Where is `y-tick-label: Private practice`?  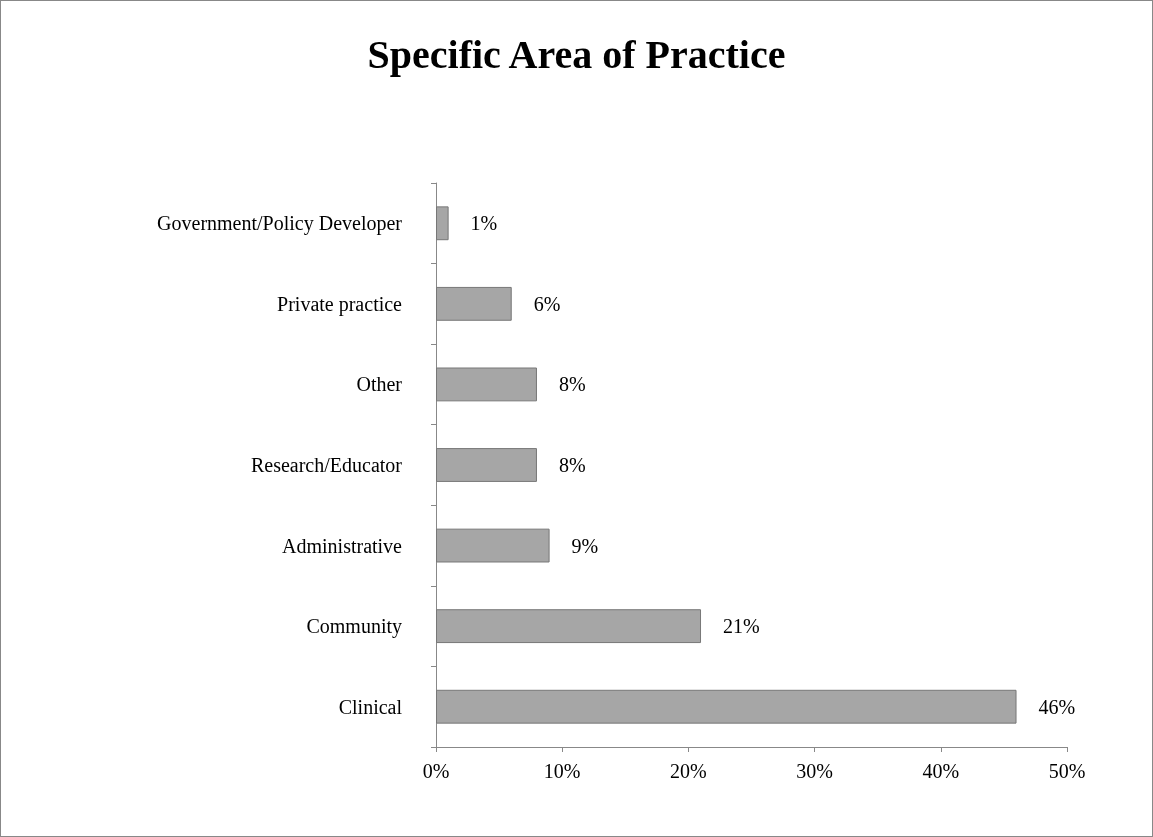 y-tick-label: Private practice is located at coordinates (340, 304).